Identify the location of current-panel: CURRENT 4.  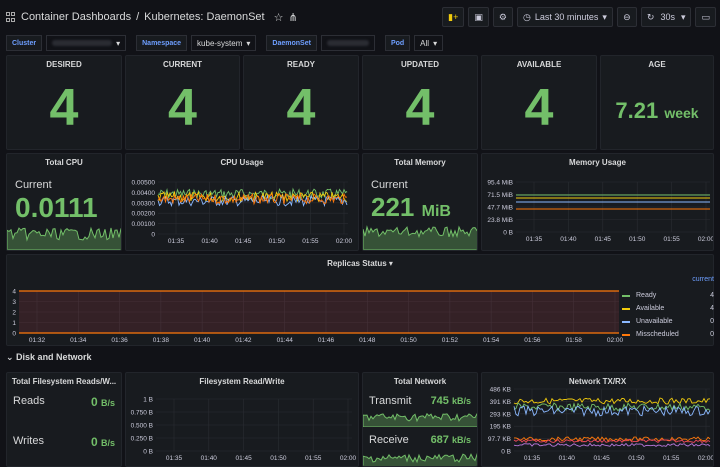
(182, 102).